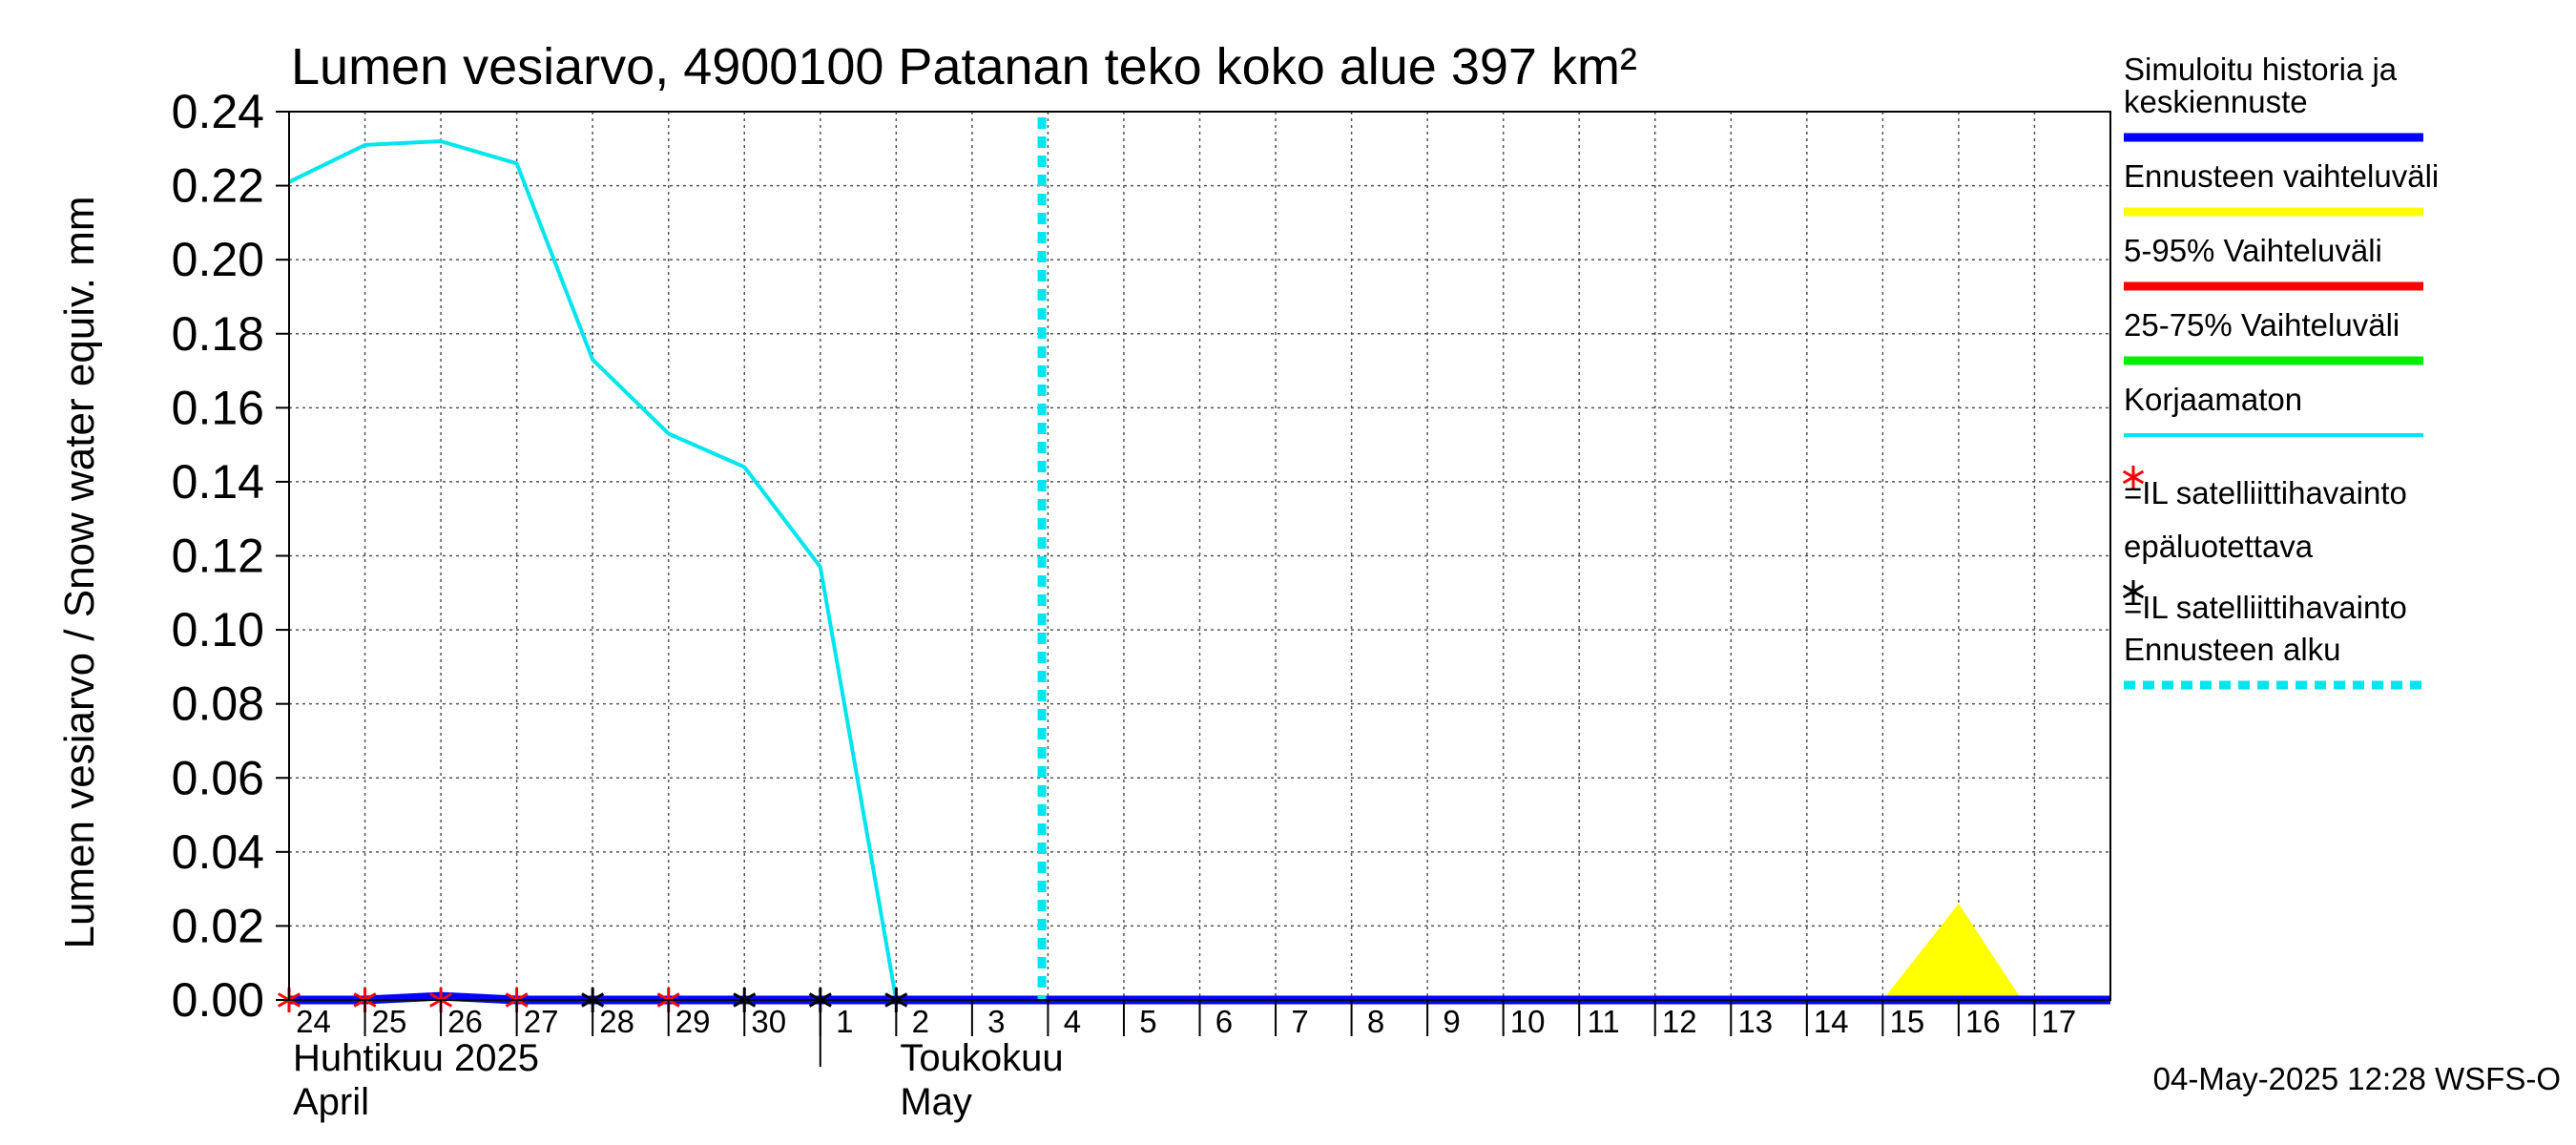 The height and width of the screenshot is (1145, 2576). What do you see at coordinates (1375, 1022) in the screenshot?
I see `x-tick-label: 8` at bounding box center [1375, 1022].